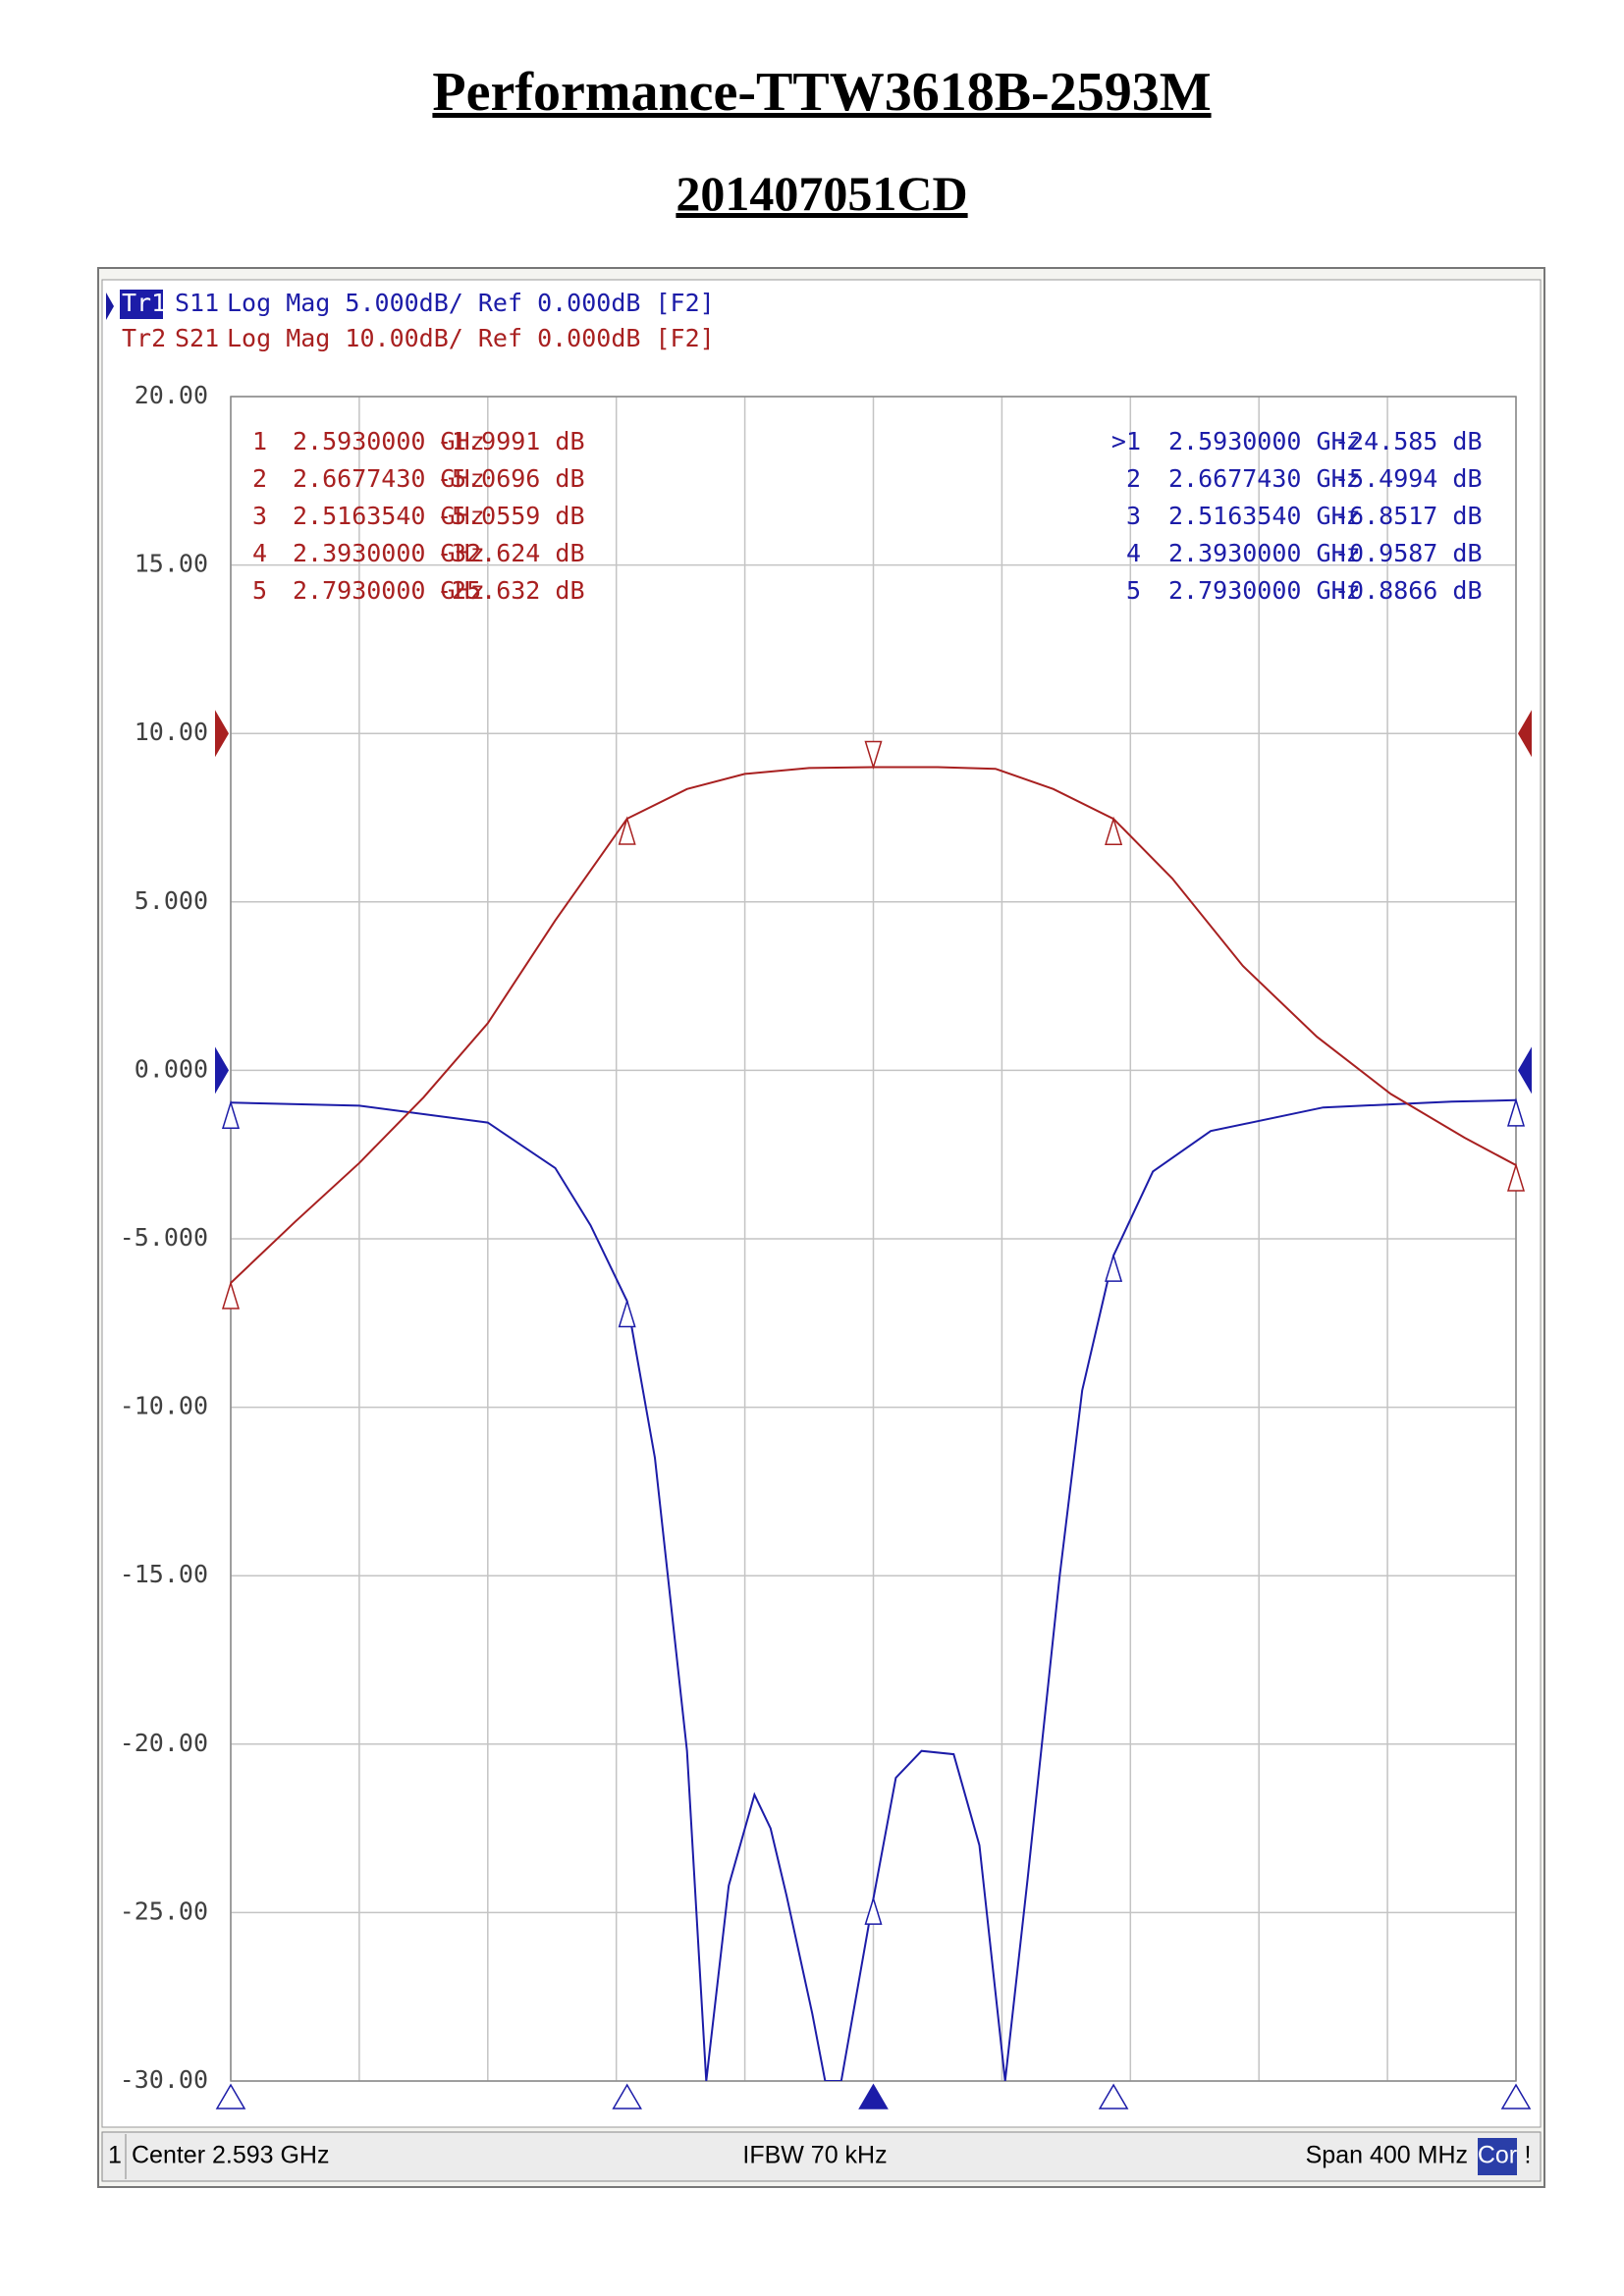 The image size is (1624, 2296). I want to click on active-trace-box, so click(141, 304).